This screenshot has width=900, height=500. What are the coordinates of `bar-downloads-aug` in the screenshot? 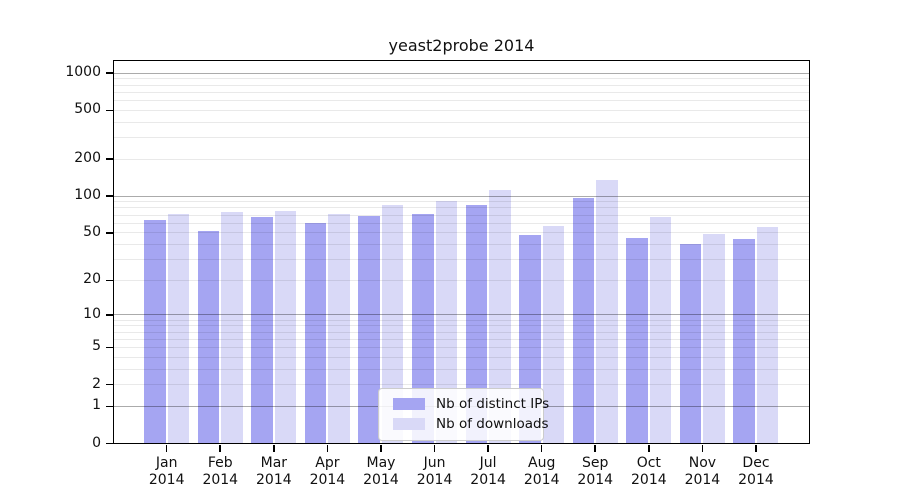 It's located at (553, 334).